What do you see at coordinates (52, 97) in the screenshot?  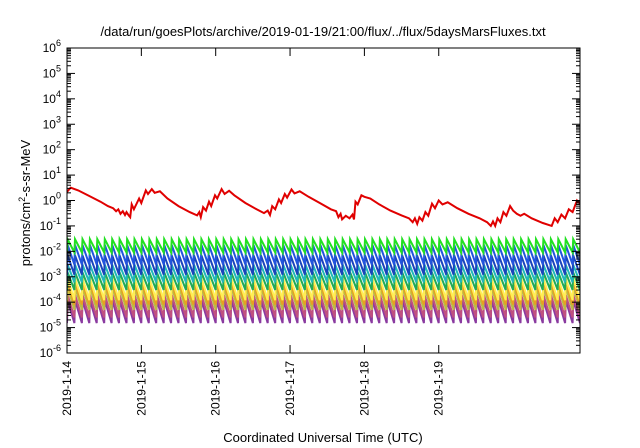 I see `y-tick-label: 10⁴` at bounding box center [52, 97].